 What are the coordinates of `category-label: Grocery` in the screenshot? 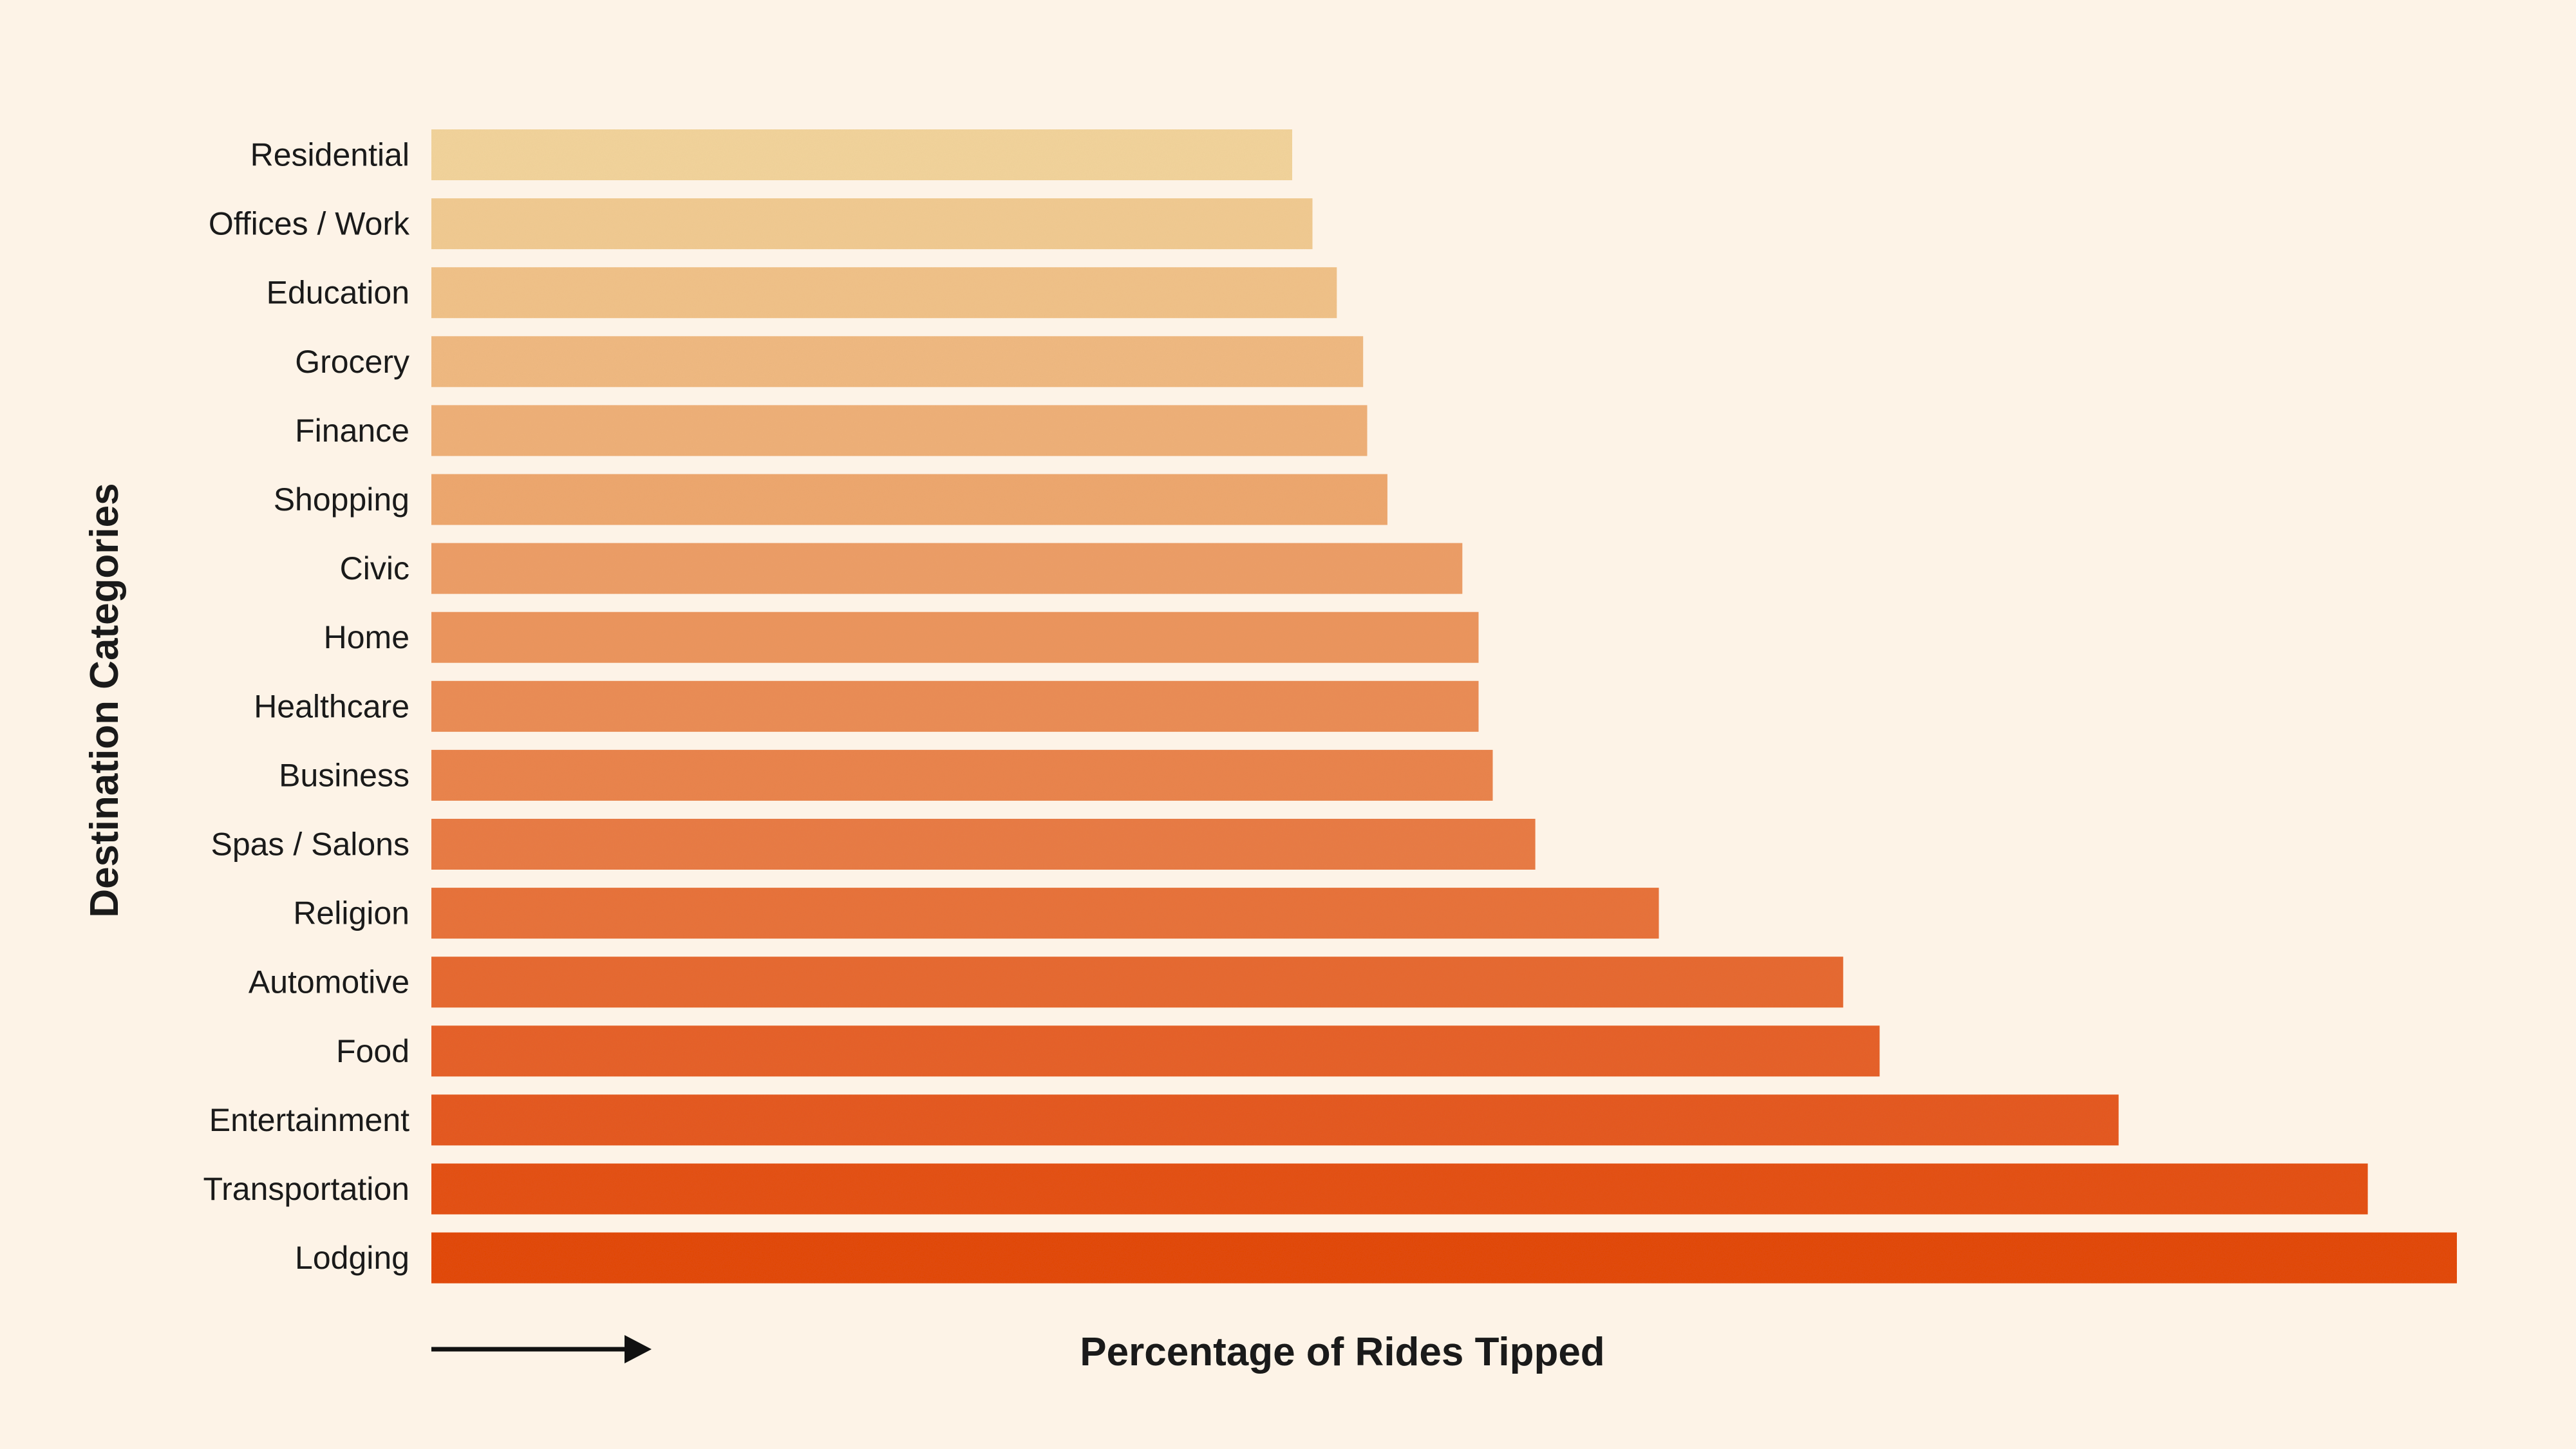 It's located at (352, 362).